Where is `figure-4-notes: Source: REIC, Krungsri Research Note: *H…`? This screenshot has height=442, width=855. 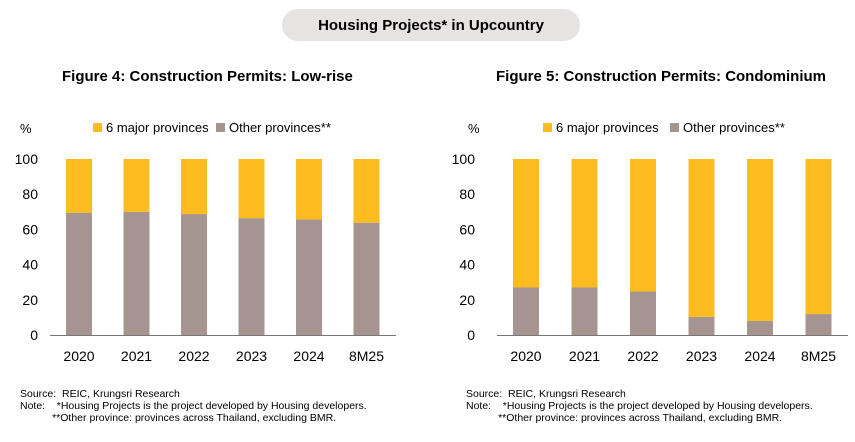
figure-4-notes: Source: REIC, Krungsri Research Note: *H… is located at coordinates (193, 406).